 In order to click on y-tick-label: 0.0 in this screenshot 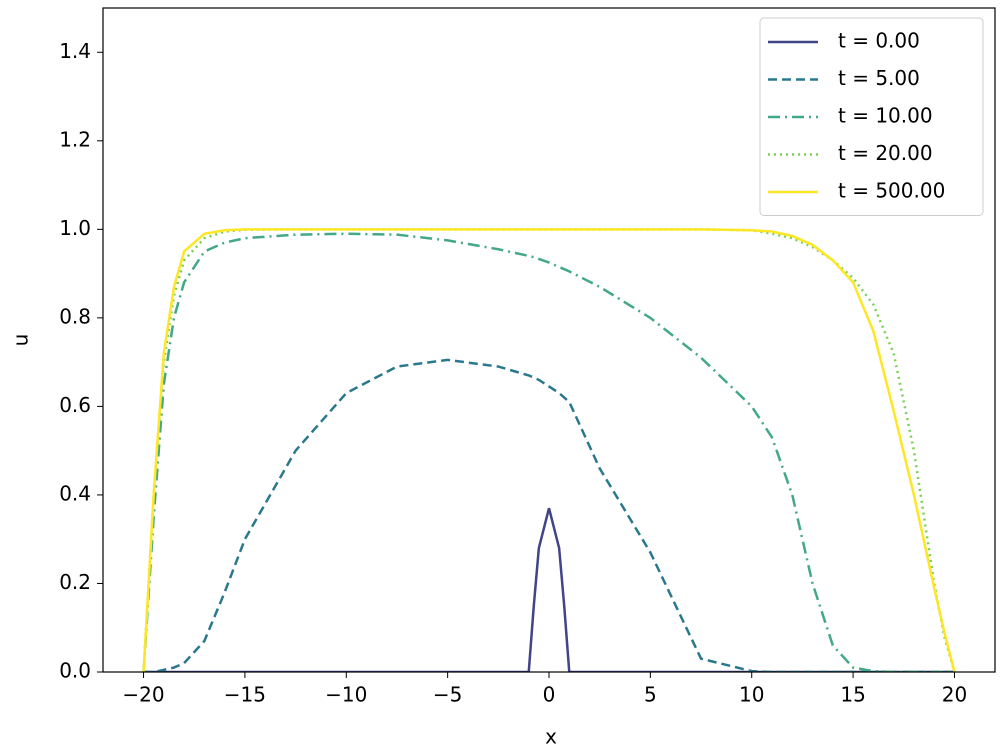, I will do `click(75, 671)`.